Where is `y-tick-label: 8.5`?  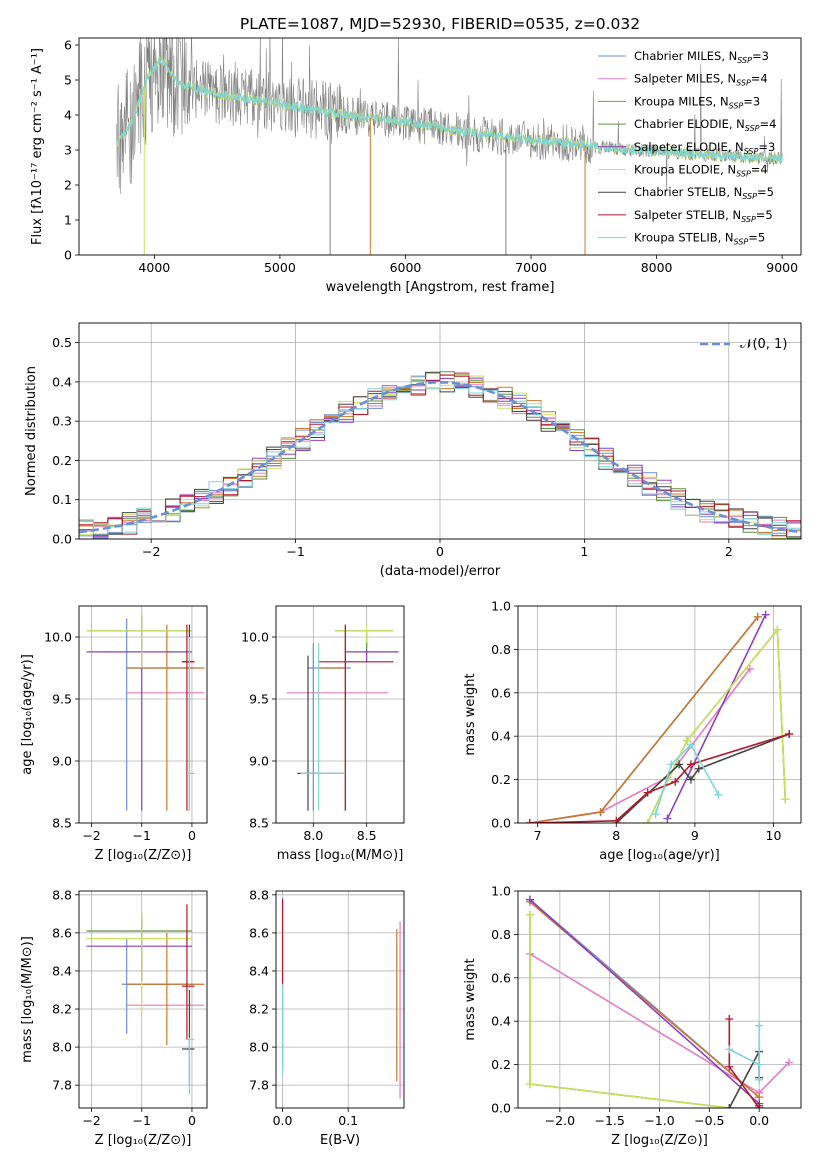
y-tick-label: 8.5 is located at coordinates (62, 823).